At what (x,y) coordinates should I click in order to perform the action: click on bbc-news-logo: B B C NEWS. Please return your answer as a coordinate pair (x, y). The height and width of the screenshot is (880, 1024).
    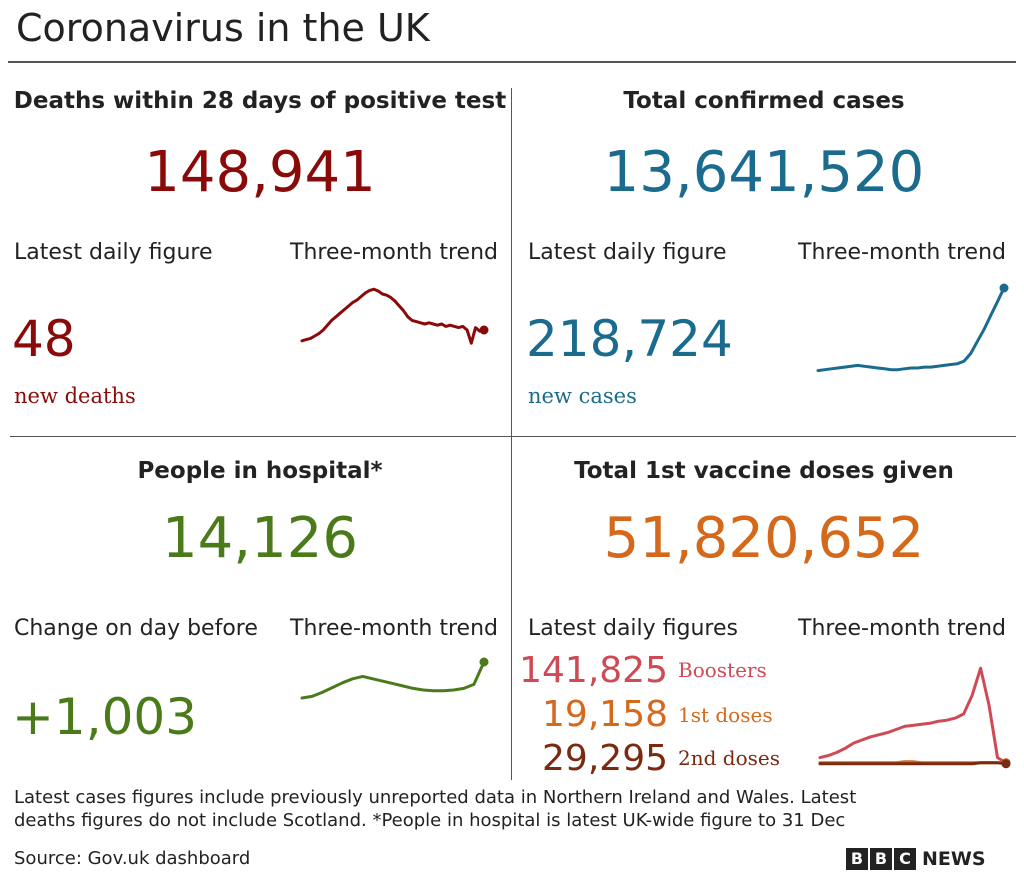
    Looking at the image, I should click on (916, 859).